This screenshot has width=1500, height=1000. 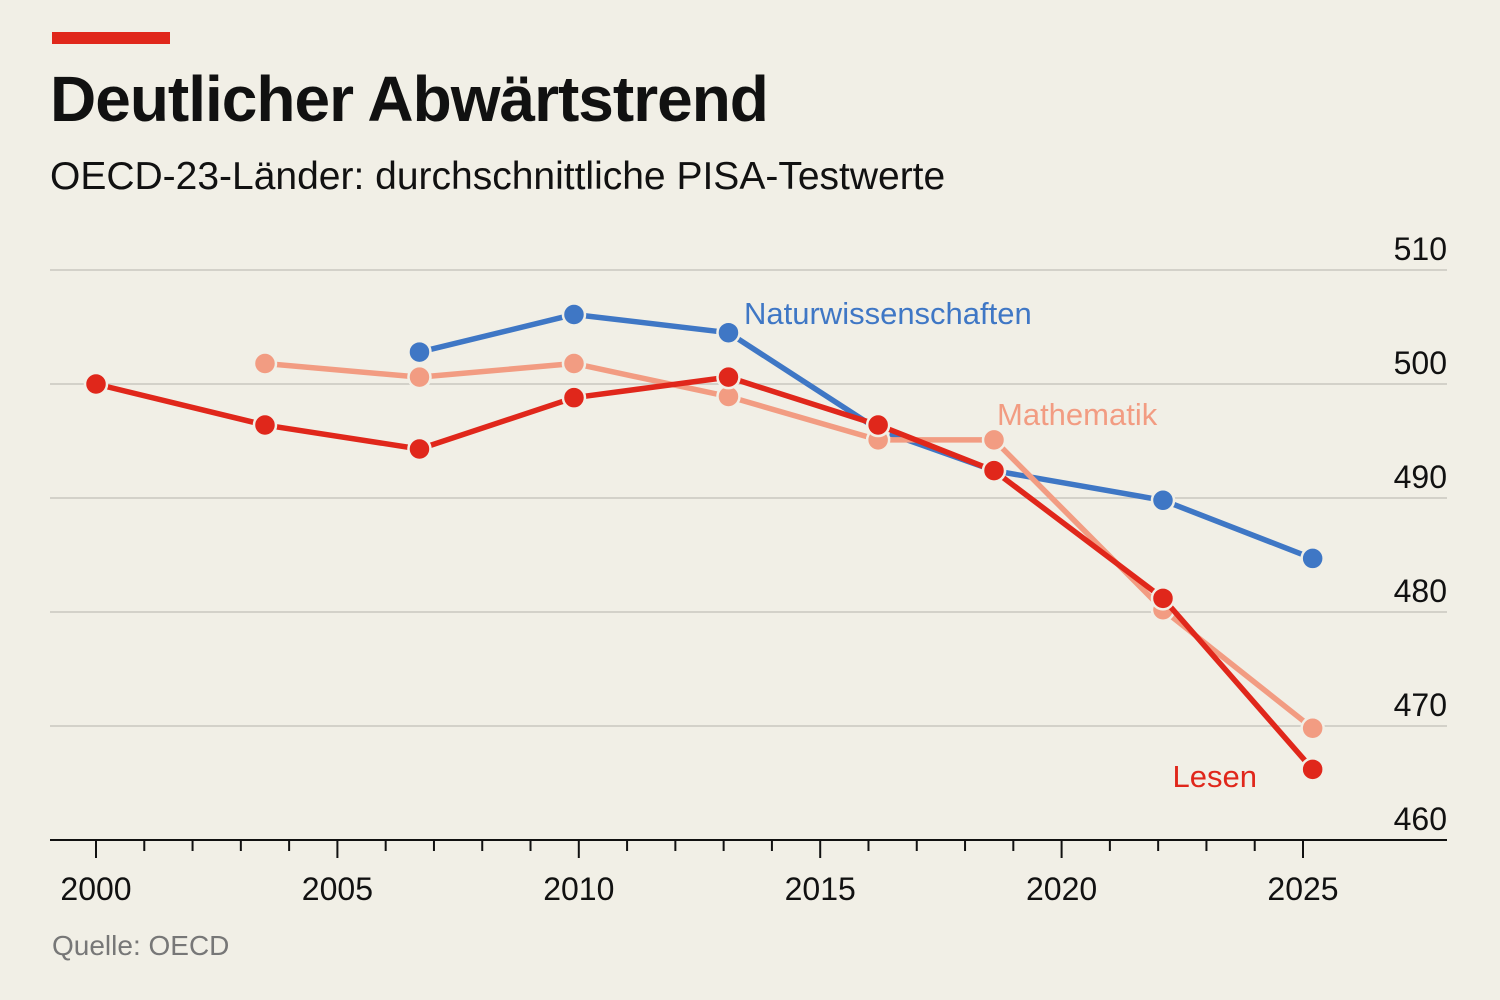 What do you see at coordinates (337, 889) in the screenshot?
I see `x-tick-label: 2005` at bounding box center [337, 889].